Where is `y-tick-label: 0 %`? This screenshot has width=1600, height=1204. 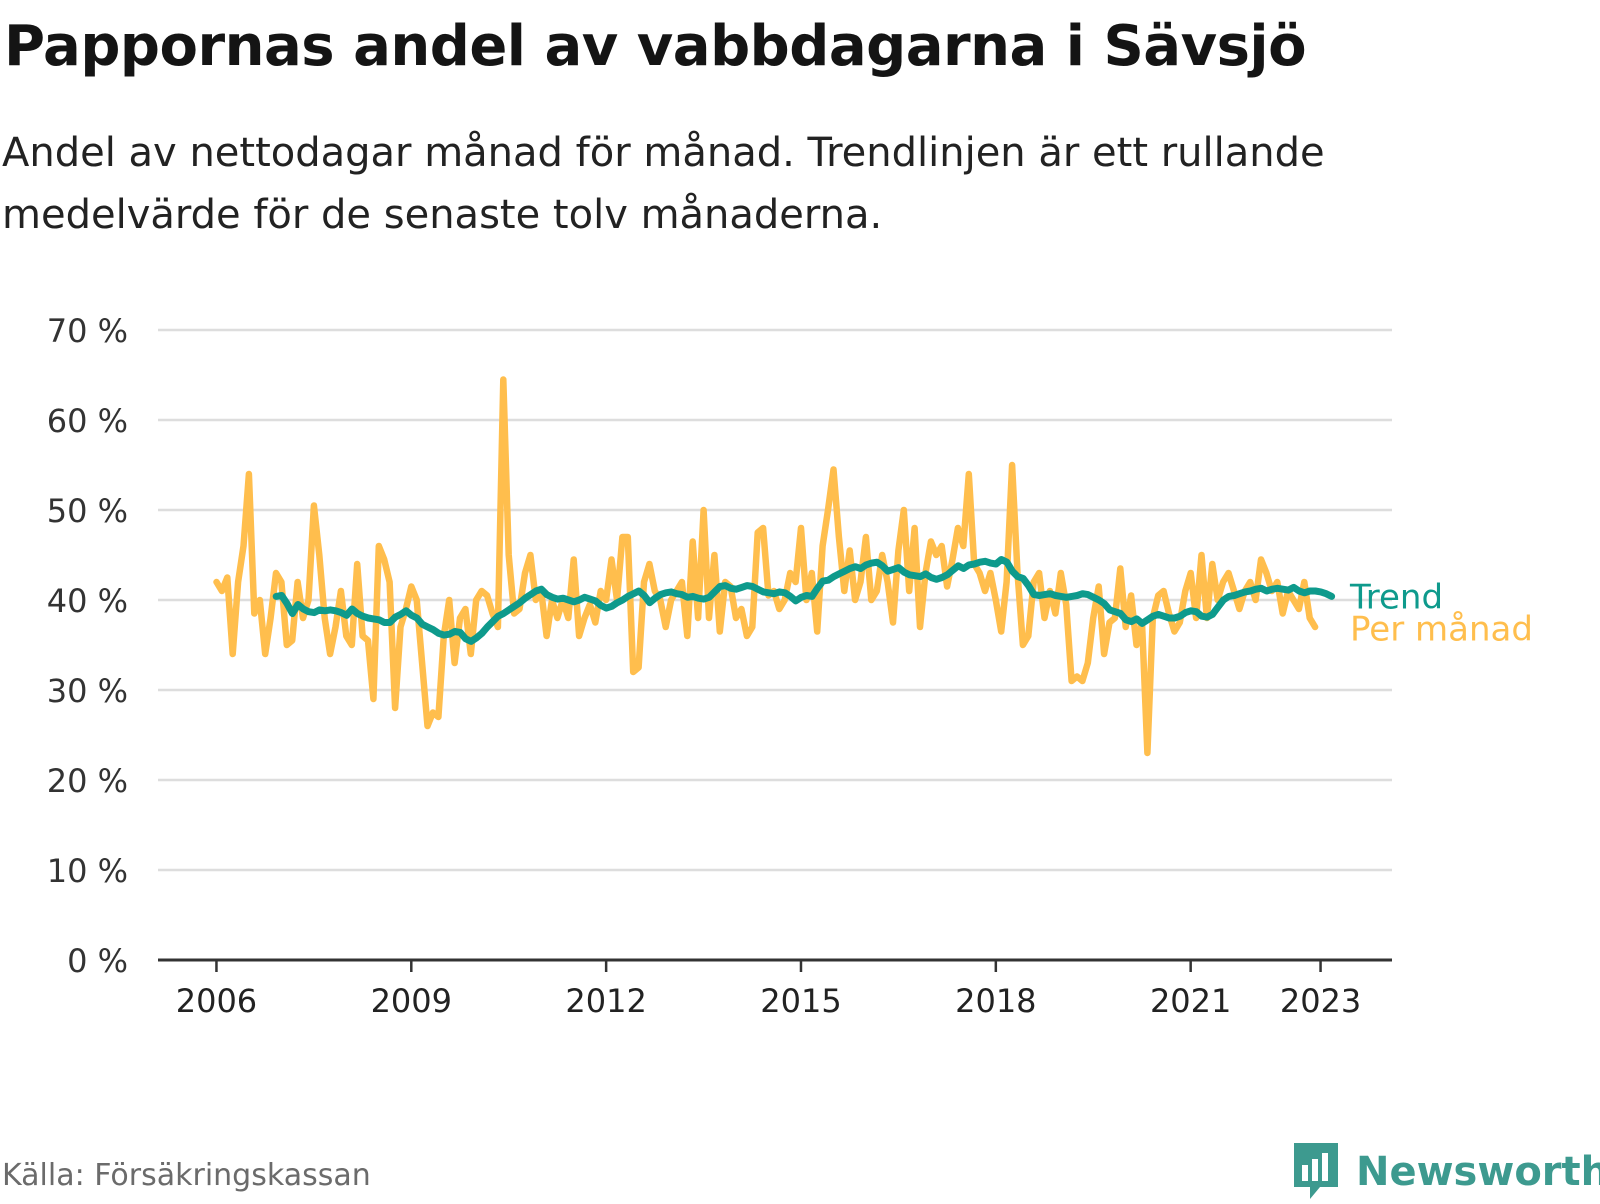 y-tick-label: 0 % is located at coordinates (97, 961).